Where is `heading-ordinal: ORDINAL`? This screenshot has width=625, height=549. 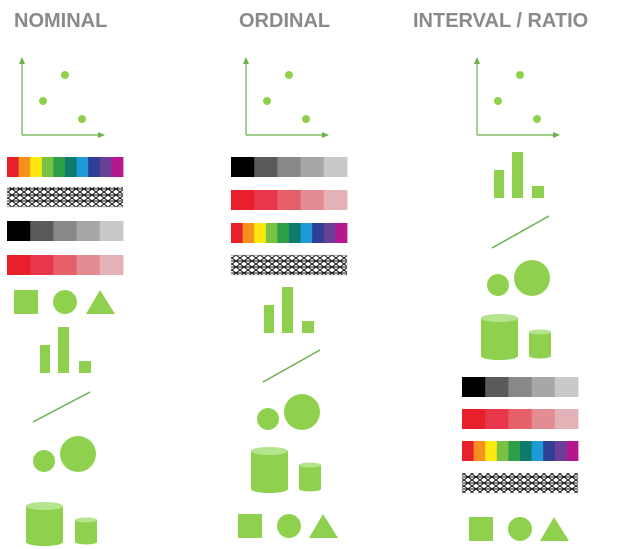 heading-ordinal: ORDINAL is located at coordinates (285, 21).